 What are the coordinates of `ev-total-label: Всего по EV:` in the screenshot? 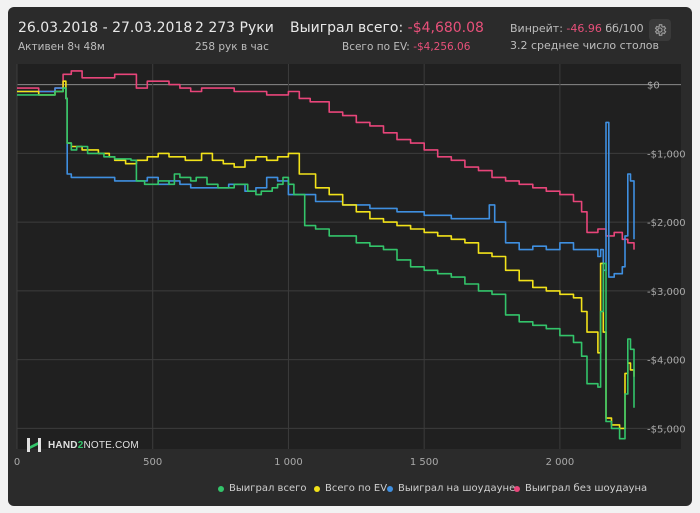 It's located at (376, 47).